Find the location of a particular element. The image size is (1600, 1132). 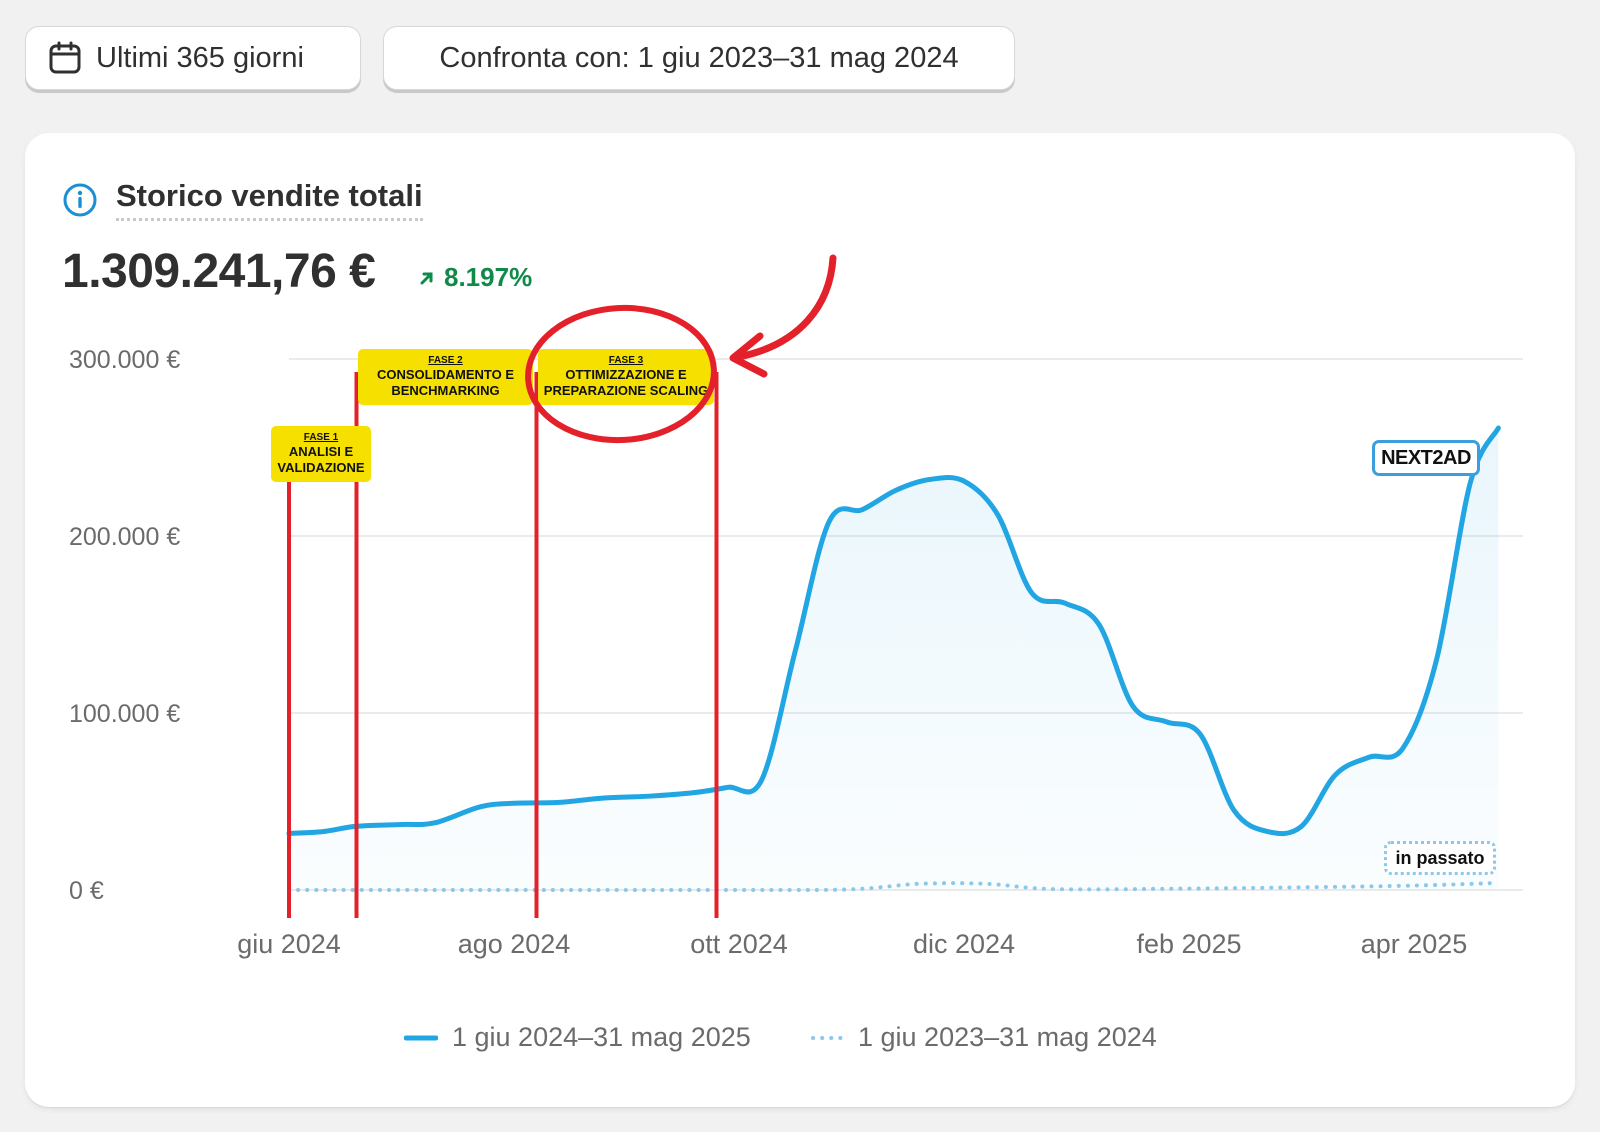

past-period-badge: in passato is located at coordinates (1440, 858).